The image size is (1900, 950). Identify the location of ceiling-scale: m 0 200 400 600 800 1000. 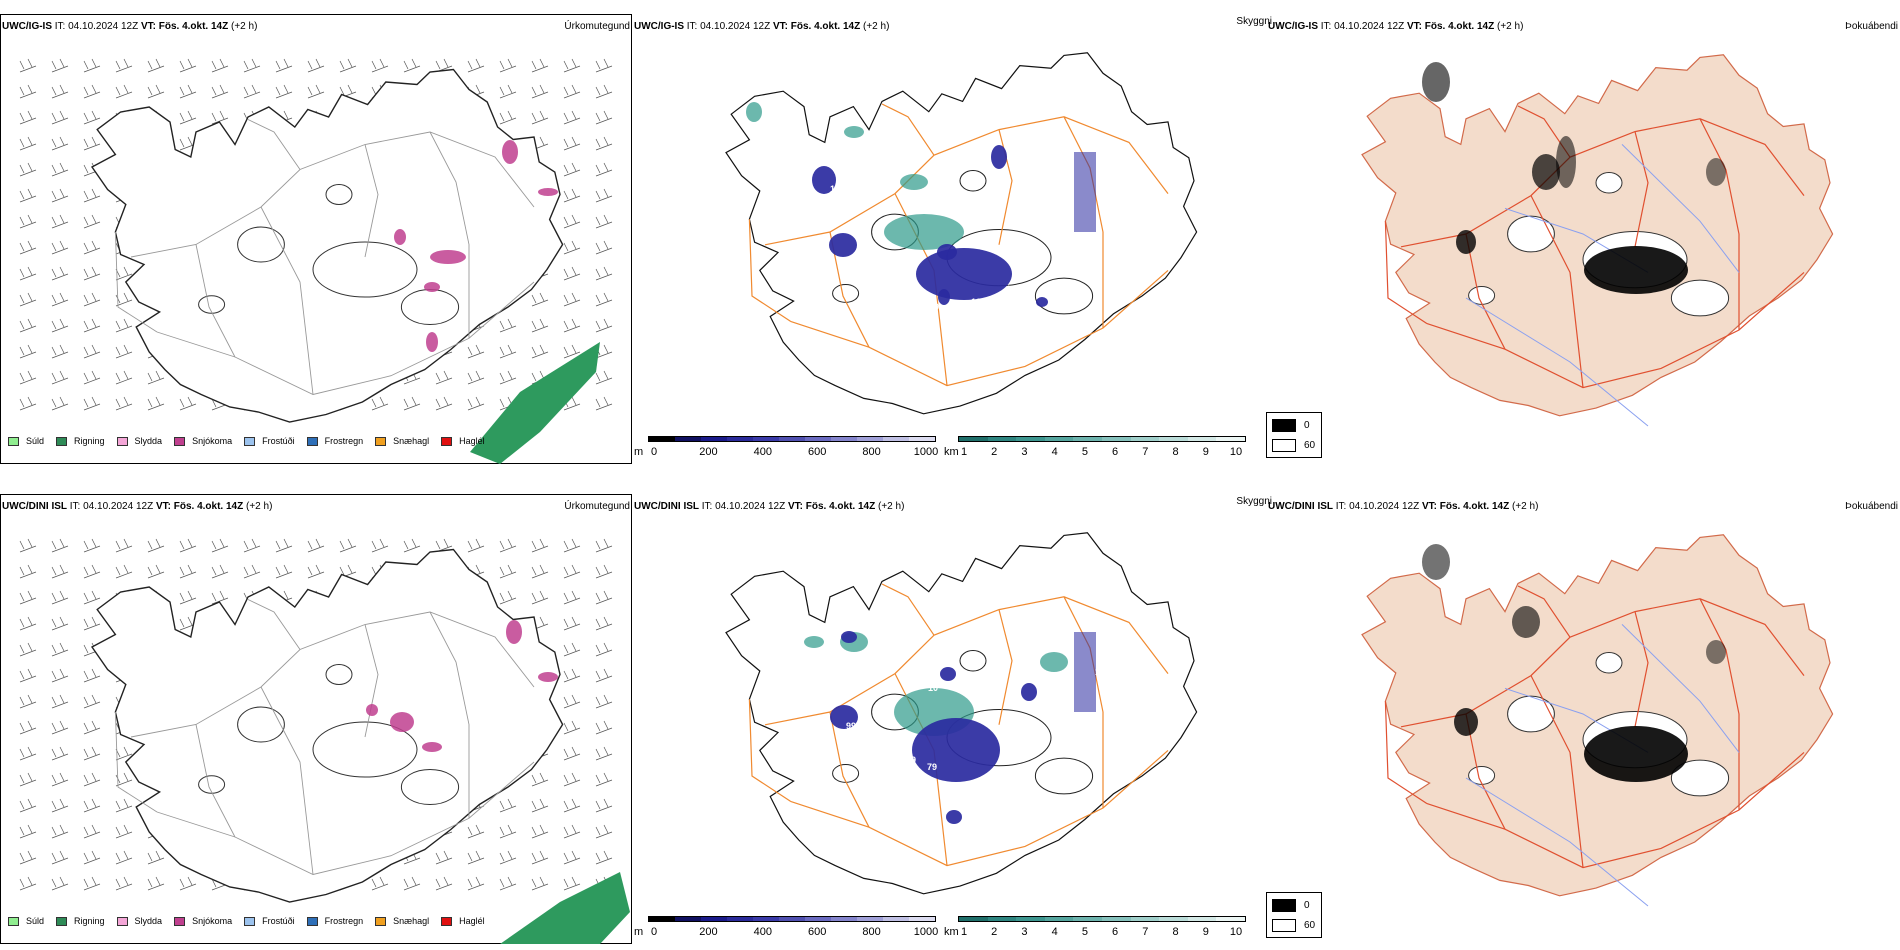
(786, 928).